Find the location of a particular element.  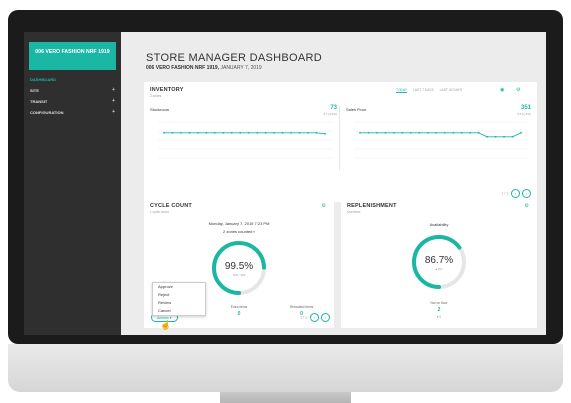

tab-last-30-days: LAST 30 DAYS is located at coordinates (451, 90).